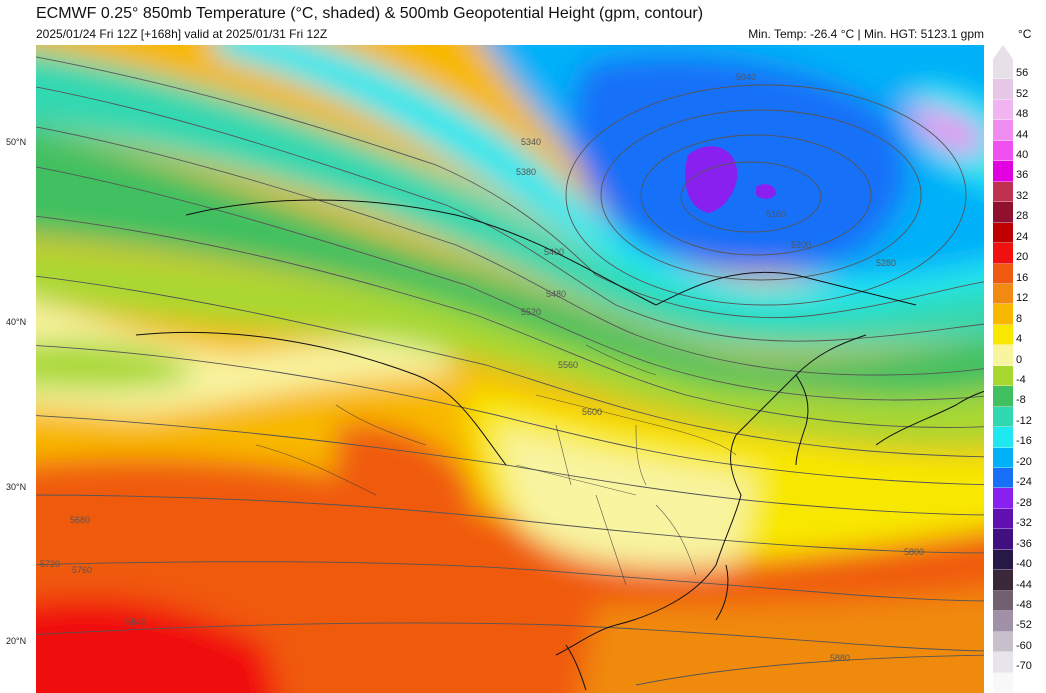 This screenshot has height=693, width=1046. Describe the element at coordinates (1024, 461) in the screenshot. I see `colorbar-tick-label: -20` at that location.